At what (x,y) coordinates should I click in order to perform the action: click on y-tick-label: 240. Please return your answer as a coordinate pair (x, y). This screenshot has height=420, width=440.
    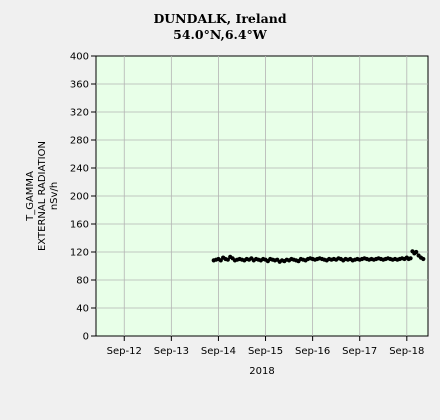
    Looking at the image, I should click on (79, 169).